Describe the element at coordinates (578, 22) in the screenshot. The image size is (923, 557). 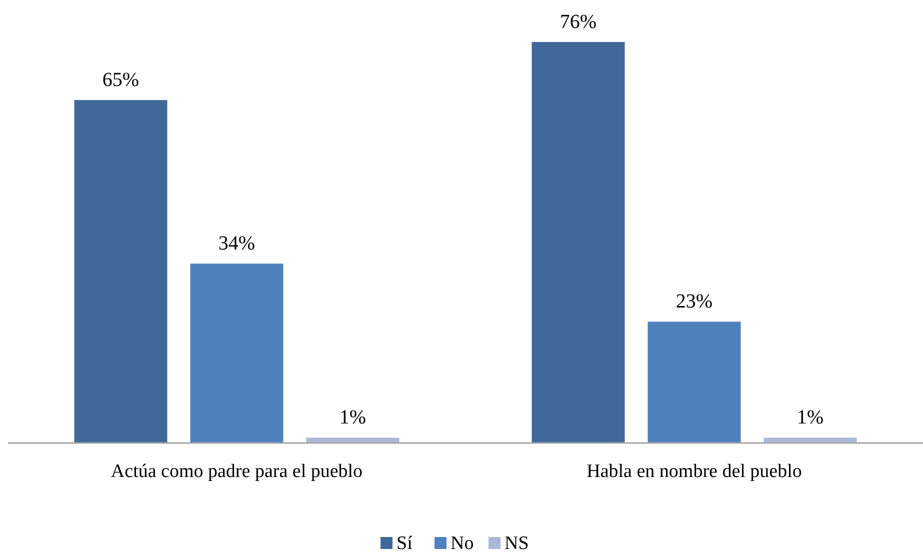
I see `data-label: 76%` at that location.